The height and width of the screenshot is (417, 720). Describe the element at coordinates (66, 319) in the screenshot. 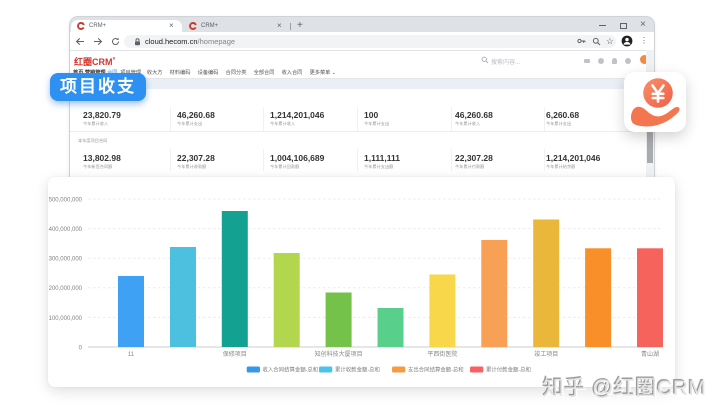

I see `svg-text: 100,000,000` at that location.